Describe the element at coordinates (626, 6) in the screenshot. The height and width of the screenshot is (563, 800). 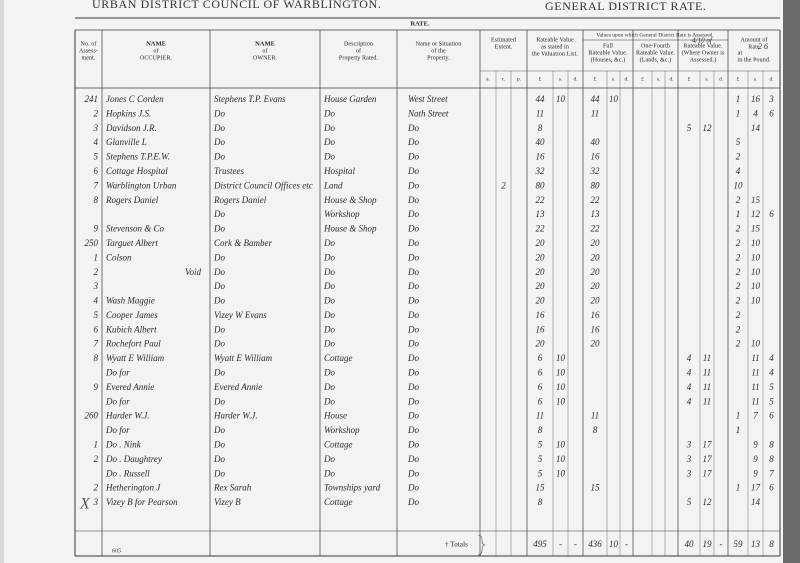
I see `right-title: GENERAL DISTRICT RATE.` at that location.